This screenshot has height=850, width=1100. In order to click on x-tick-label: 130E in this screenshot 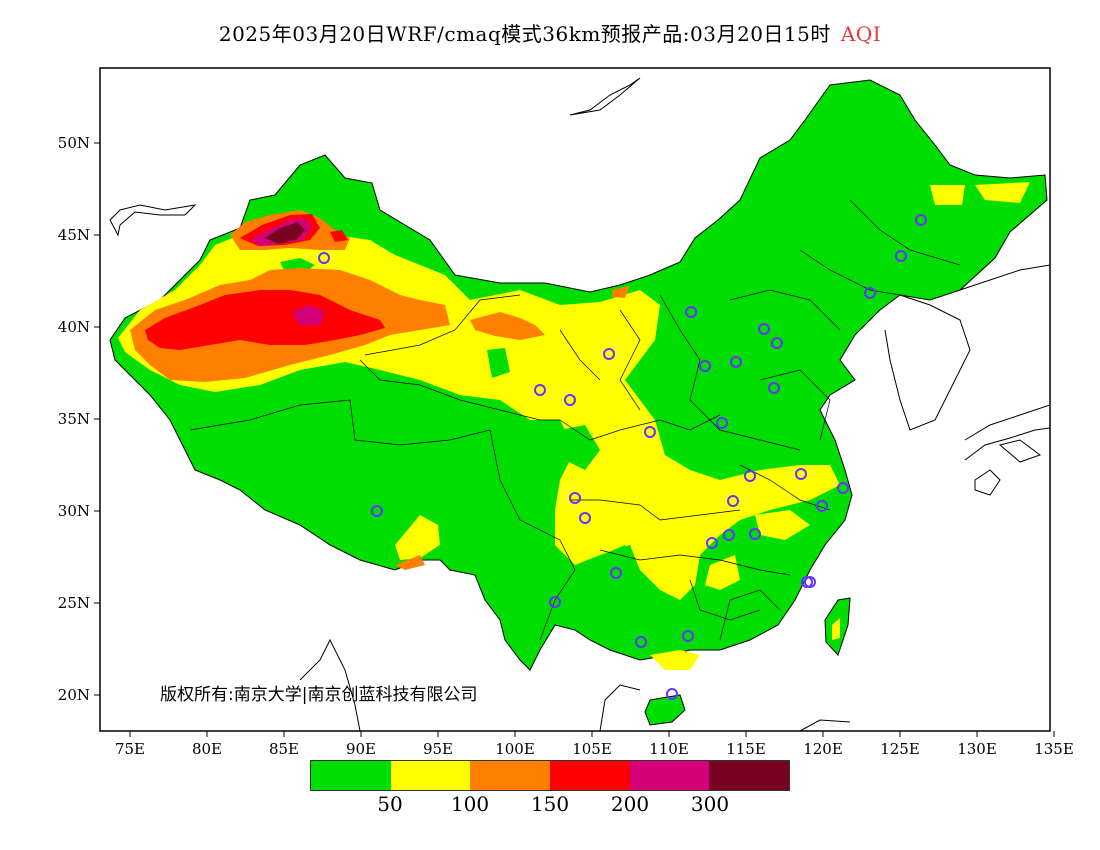, I will do `click(977, 749)`.